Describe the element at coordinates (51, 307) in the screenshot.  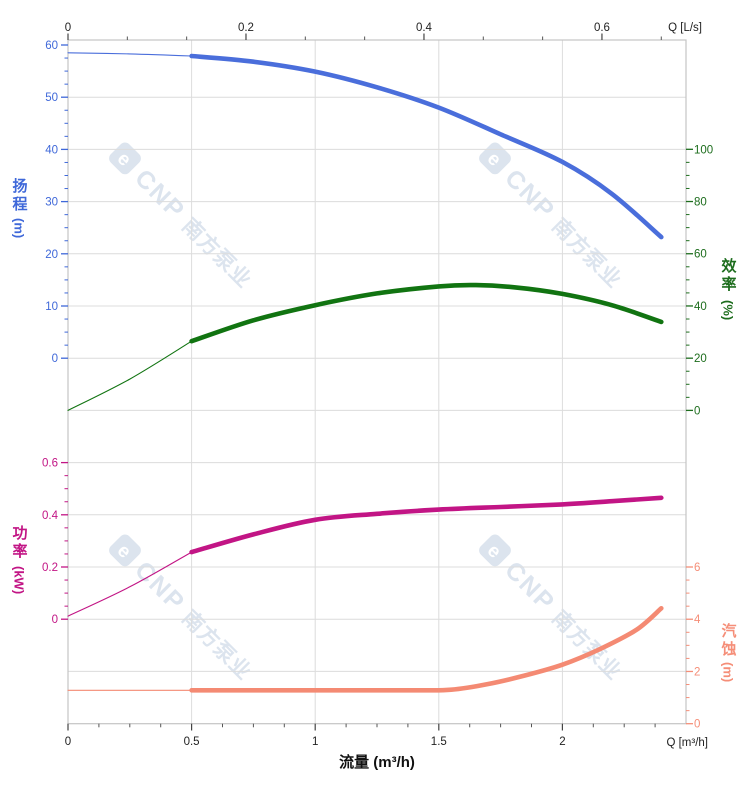
I see `head-axis-tick-label: 10` at that location.